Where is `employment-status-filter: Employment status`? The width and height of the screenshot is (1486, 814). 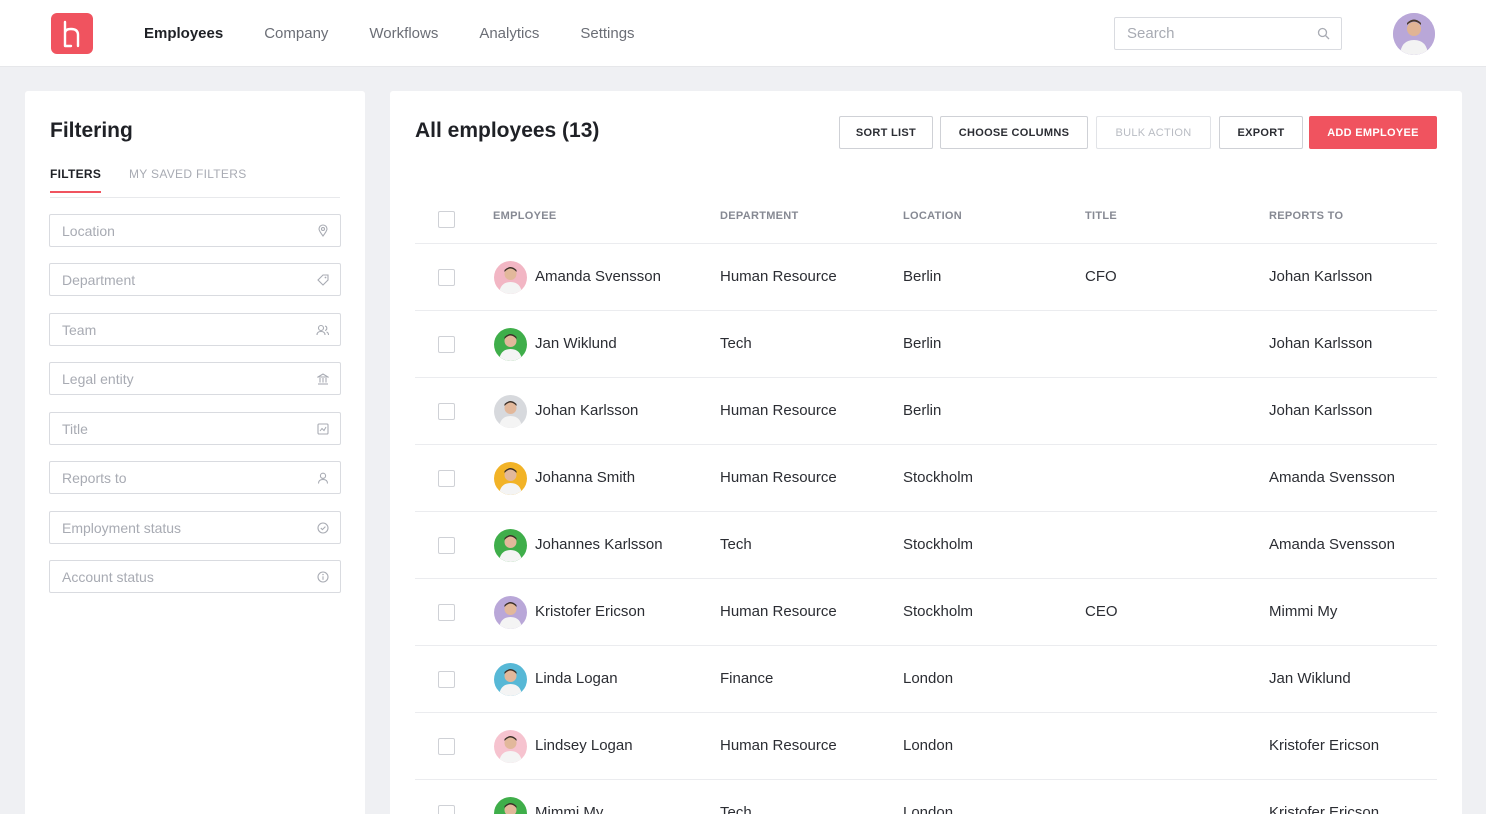 employment-status-filter: Employment status is located at coordinates (195, 527).